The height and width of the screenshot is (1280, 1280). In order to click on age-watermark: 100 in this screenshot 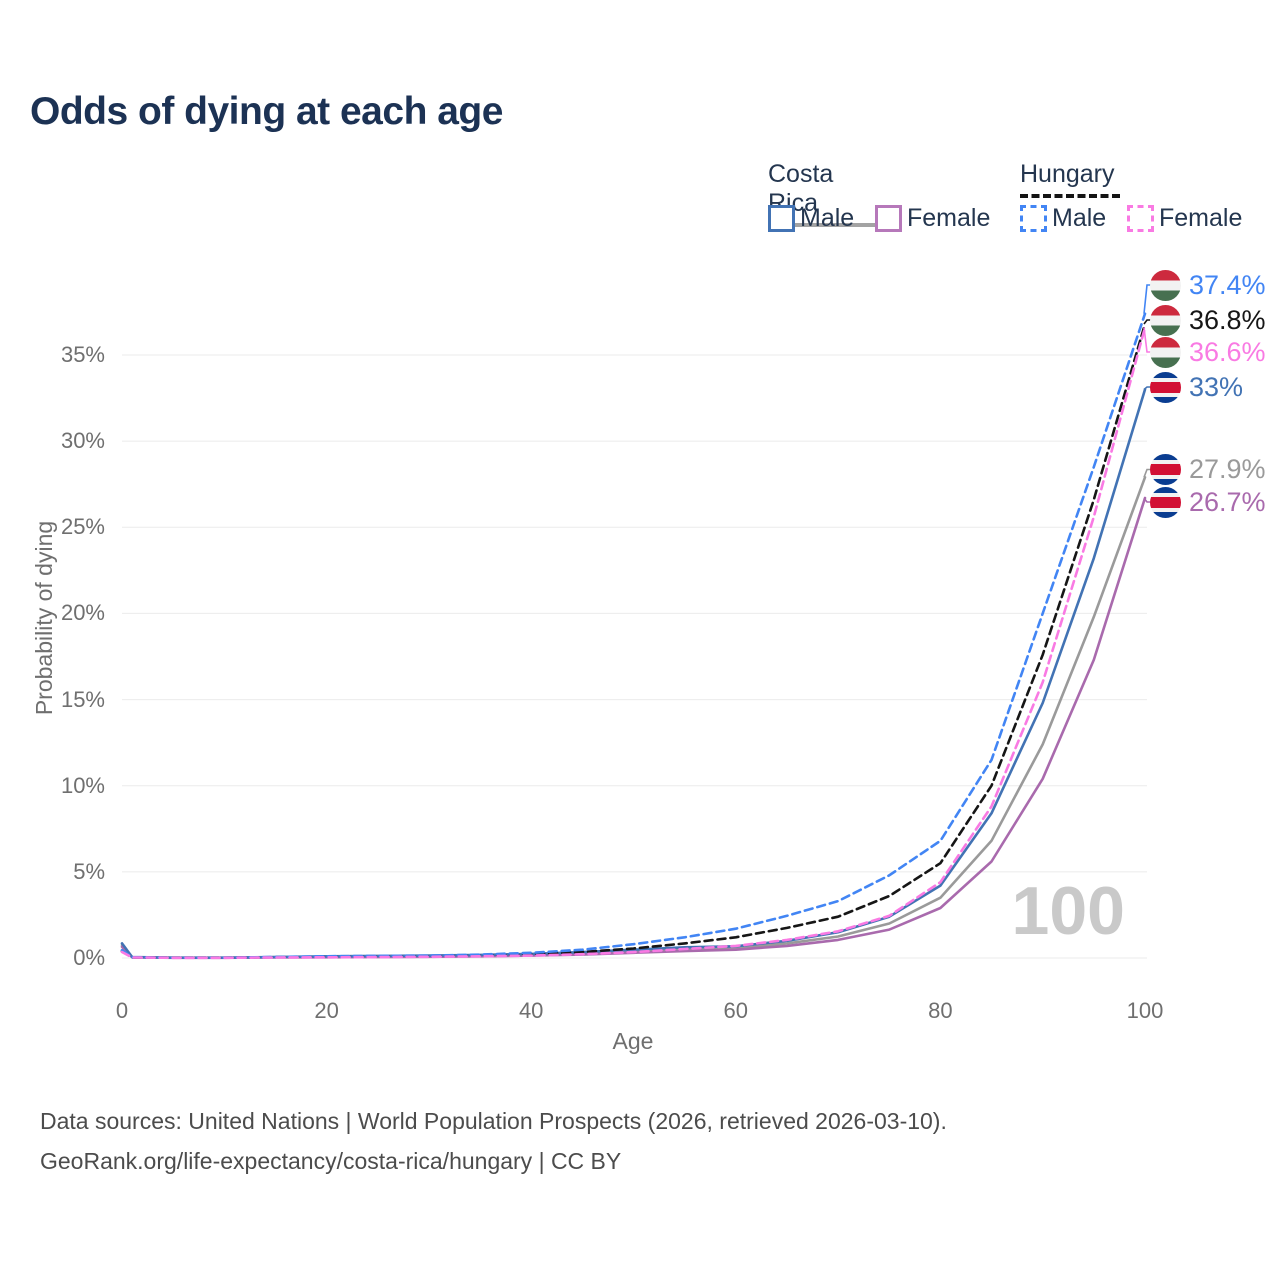, I will do `click(1068, 911)`.